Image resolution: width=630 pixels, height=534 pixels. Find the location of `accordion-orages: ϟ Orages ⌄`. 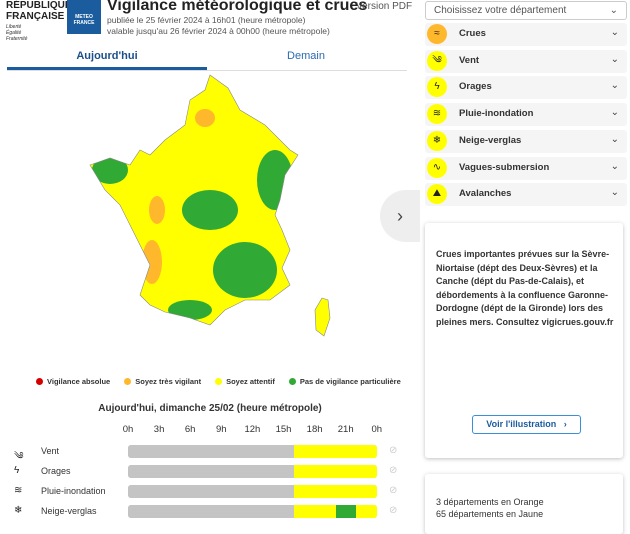

accordion-orages: ϟ Orages ⌄ is located at coordinates (526, 88).